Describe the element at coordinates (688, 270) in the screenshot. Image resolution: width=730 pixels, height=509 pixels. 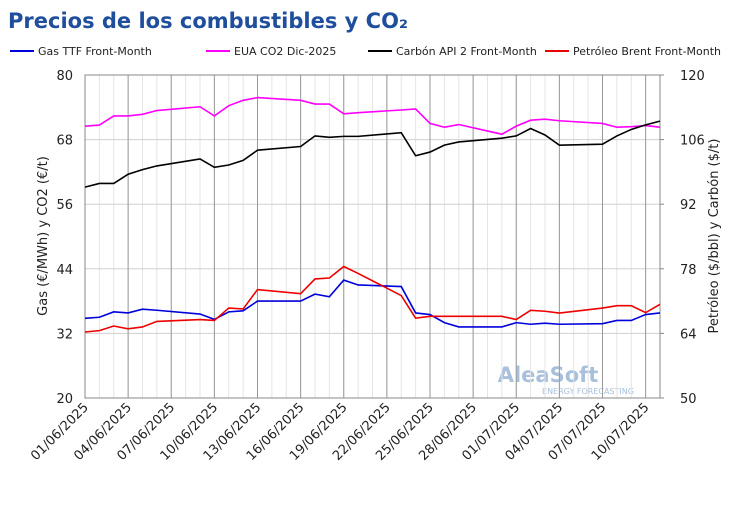
I see `y2-tick-label: 78` at that location.